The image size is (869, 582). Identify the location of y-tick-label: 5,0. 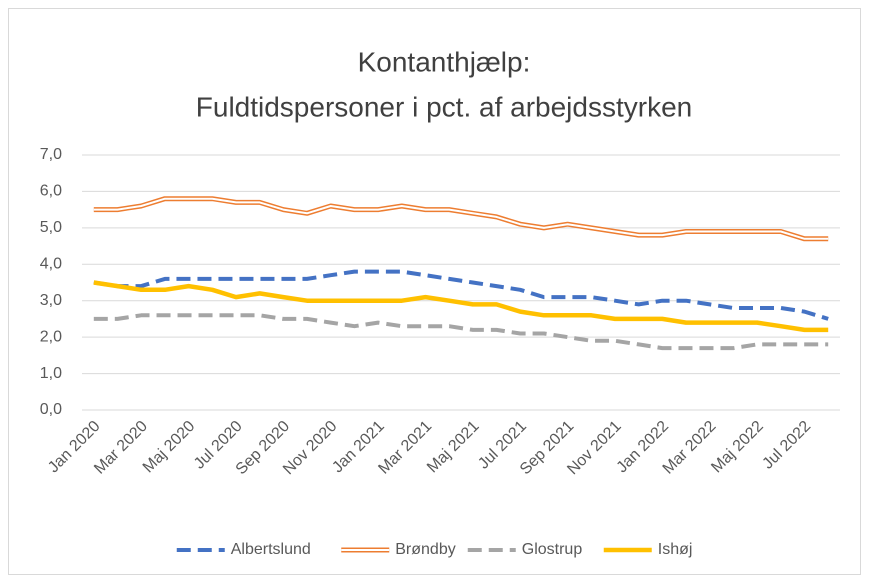
(51, 227).